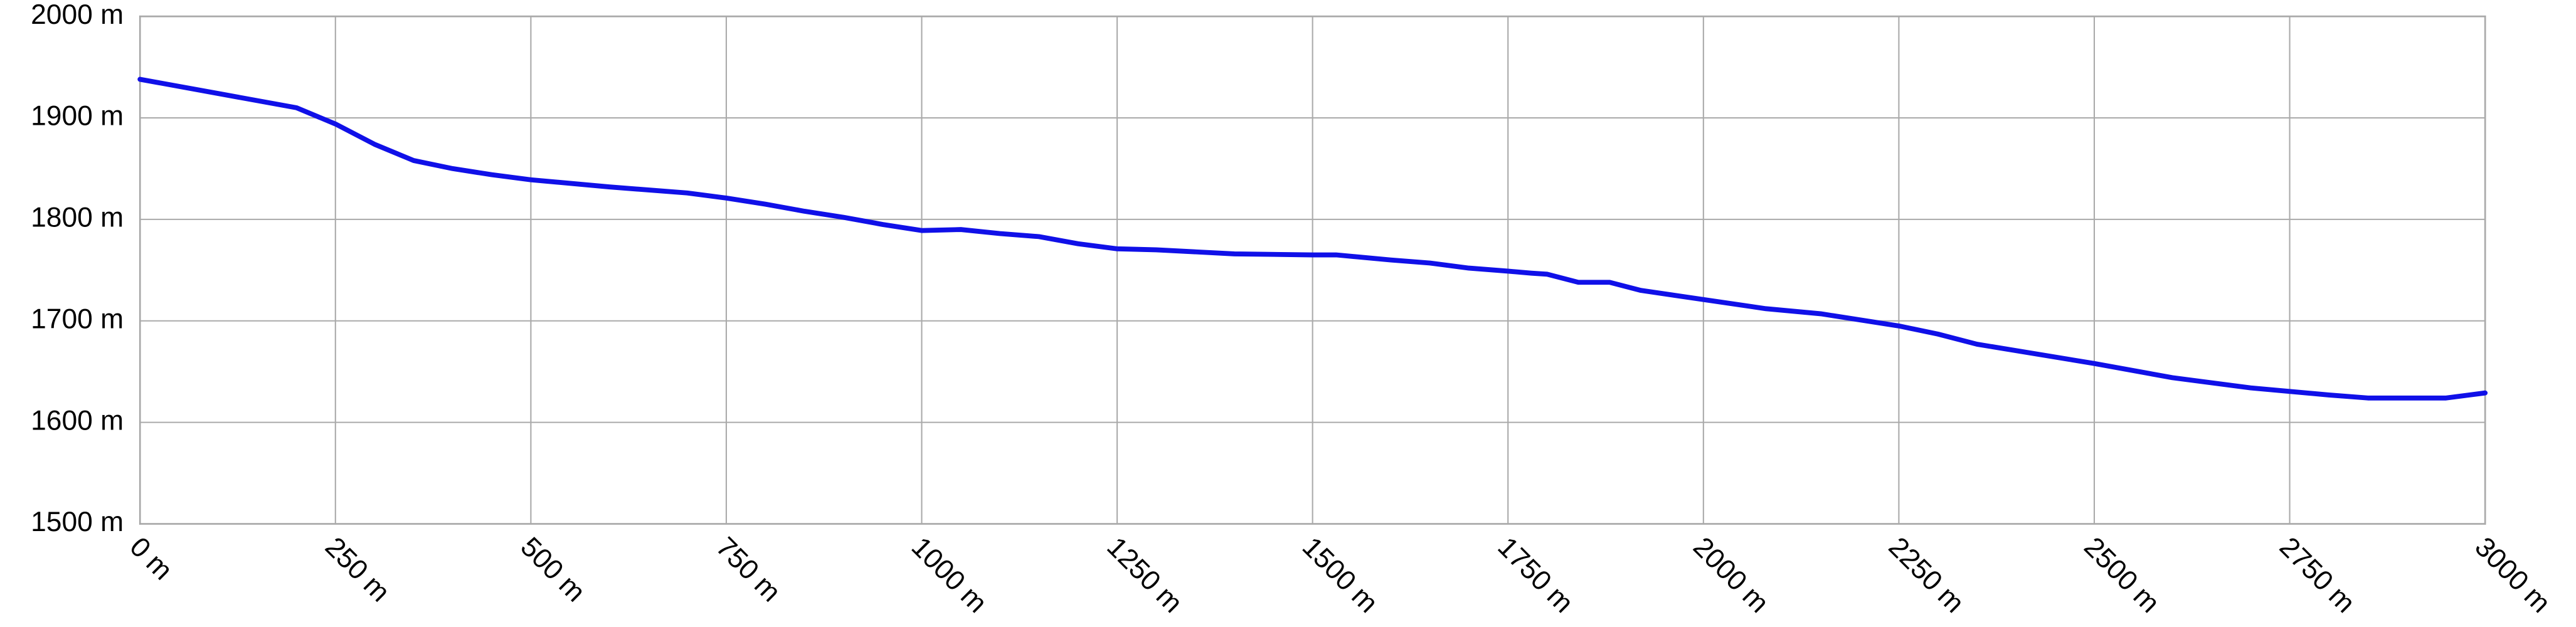 The height and width of the screenshot is (627, 2576). I want to click on y-tick-label: 1800 m, so click(77, 218).